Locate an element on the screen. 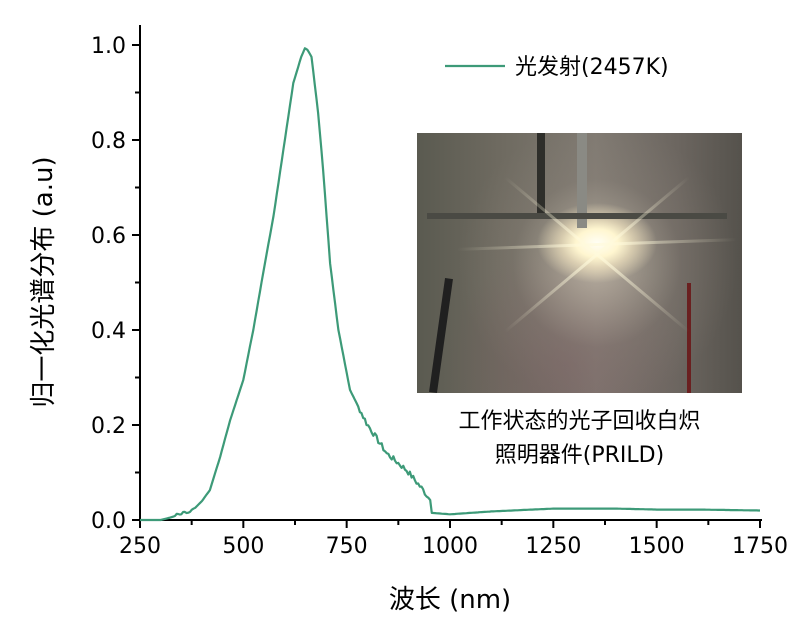 This screenshot has height=622, width=800. y-tick-label: 0.6 is located at coordinates (108, 236).